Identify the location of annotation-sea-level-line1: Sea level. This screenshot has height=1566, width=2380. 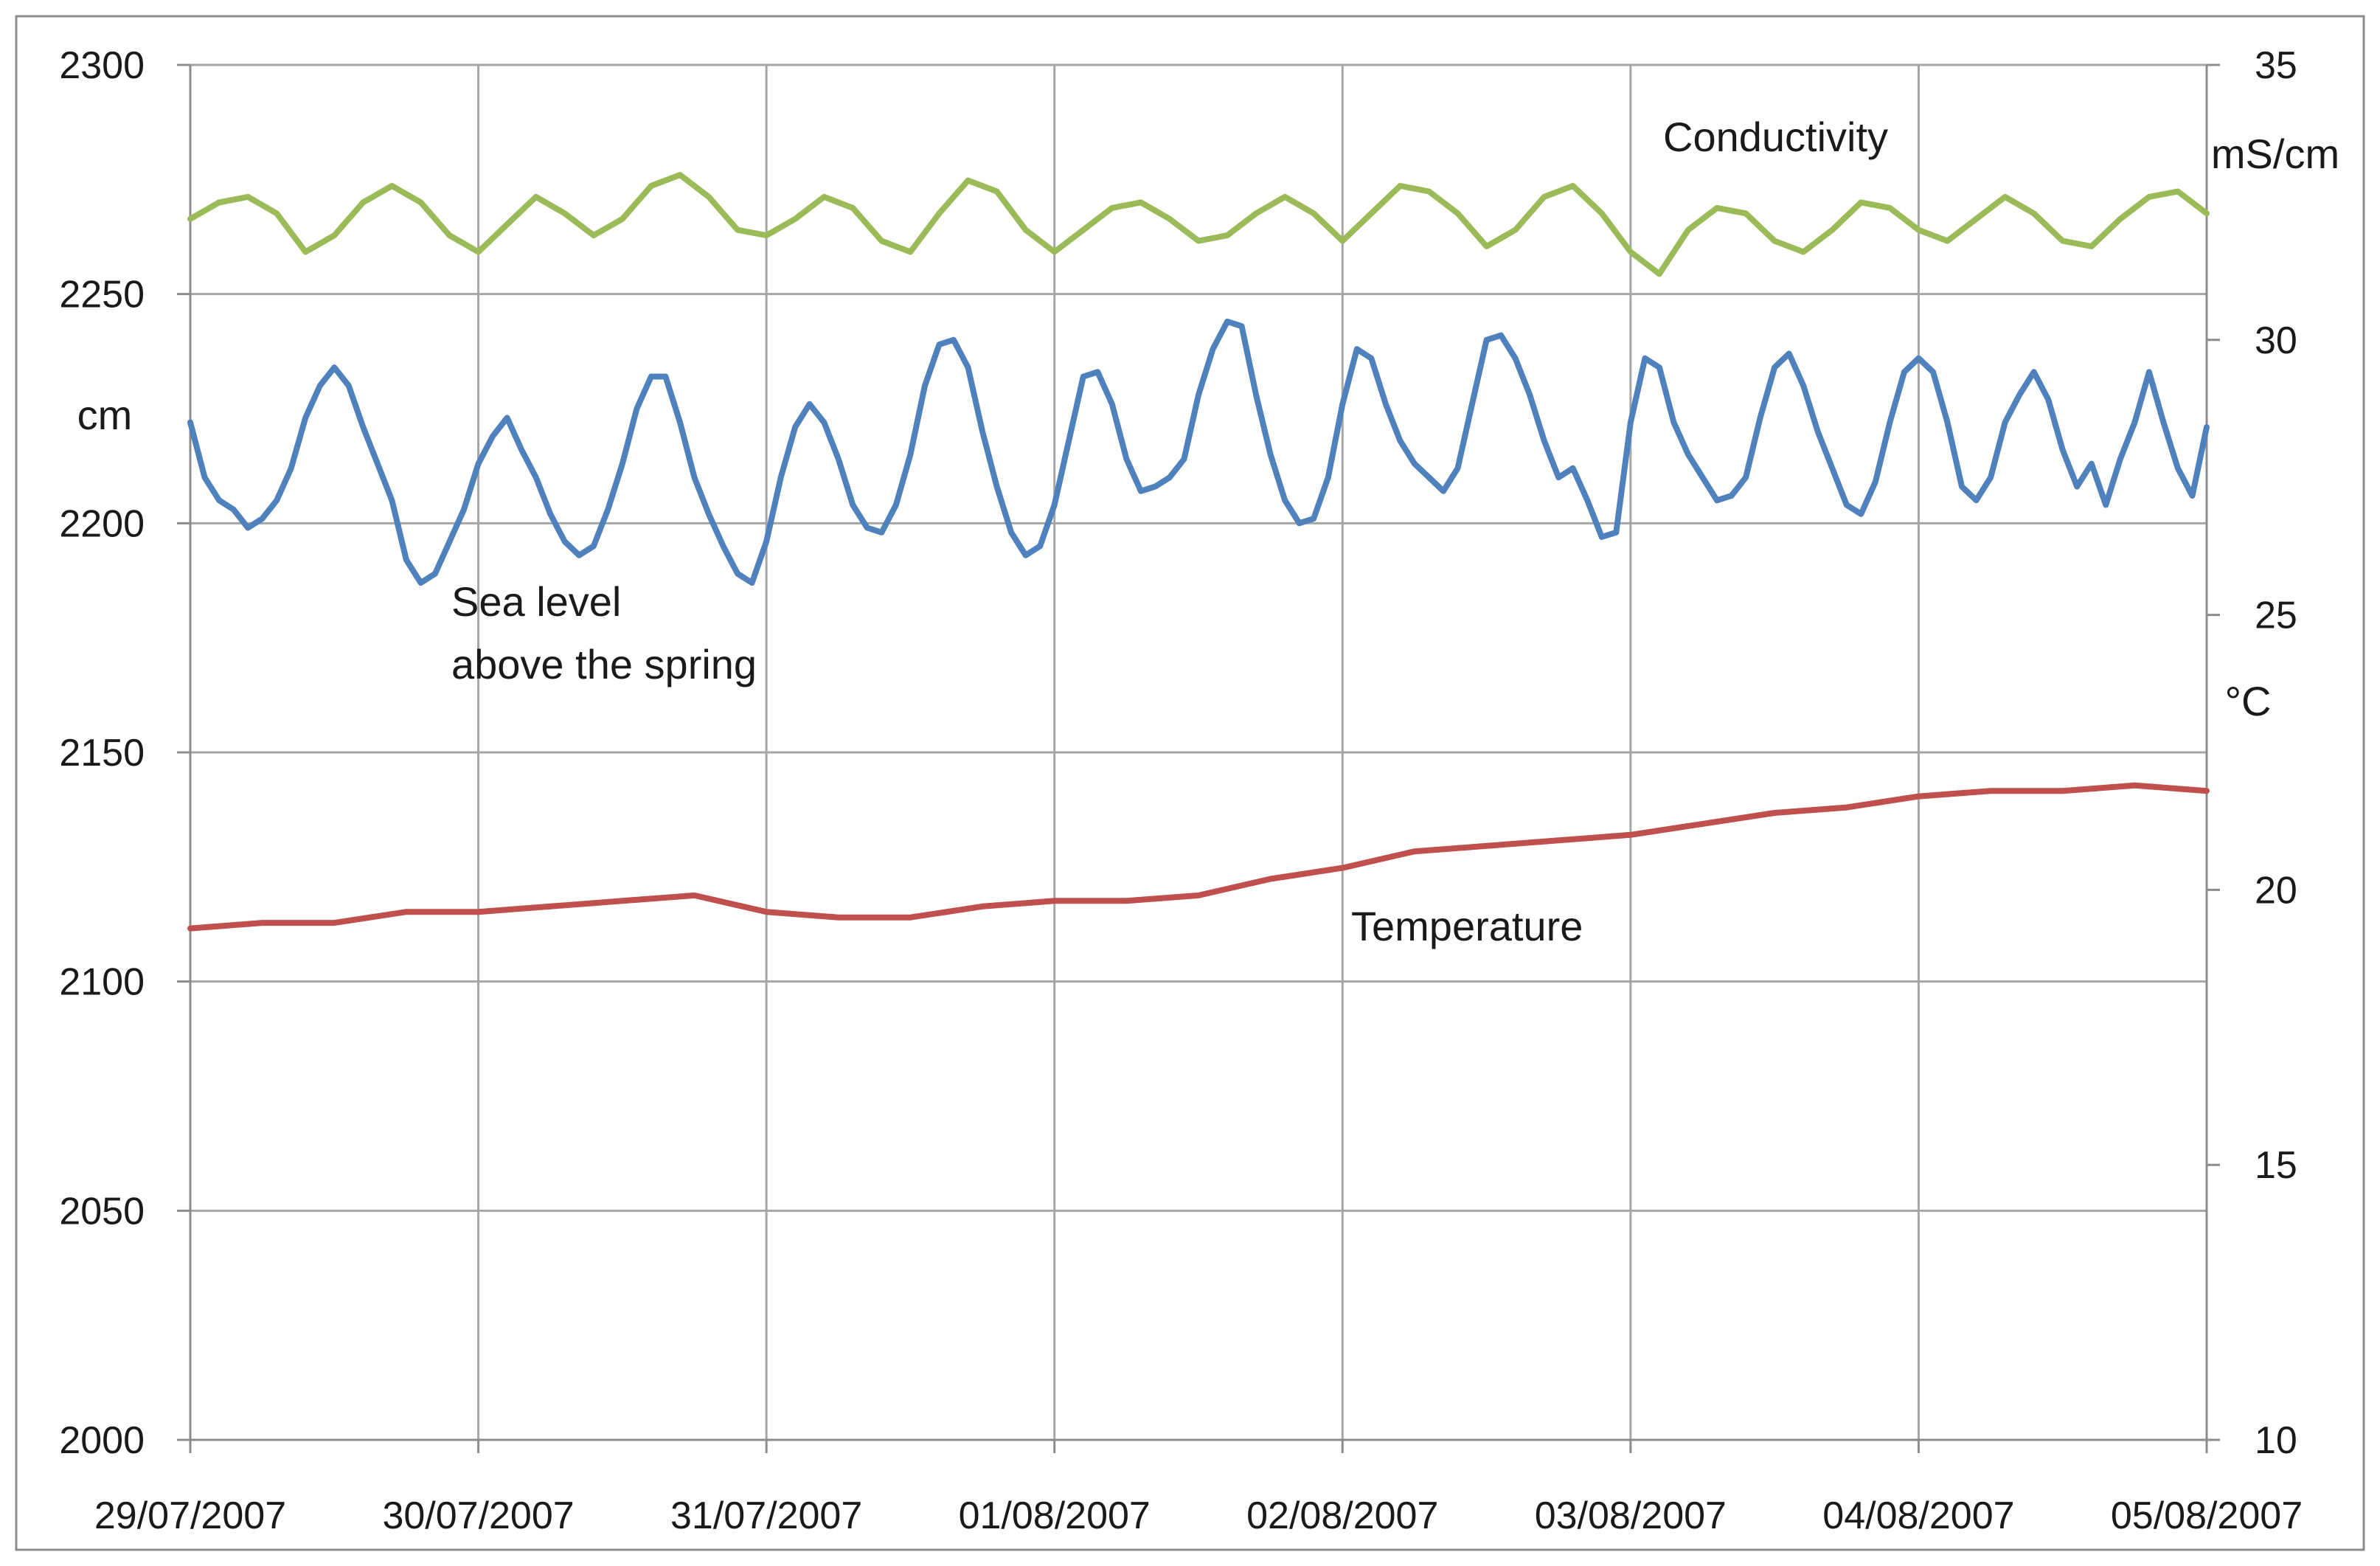
(536, 601).